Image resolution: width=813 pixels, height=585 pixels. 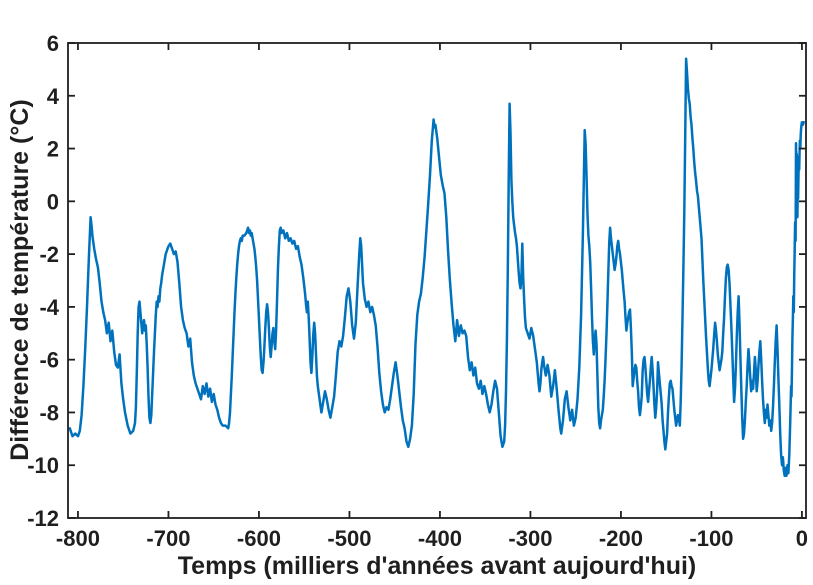 What do you see at coordinates (49, 360) in the screenshot?
I see `y-tick-label: -6` at bounding box center [49, 360].